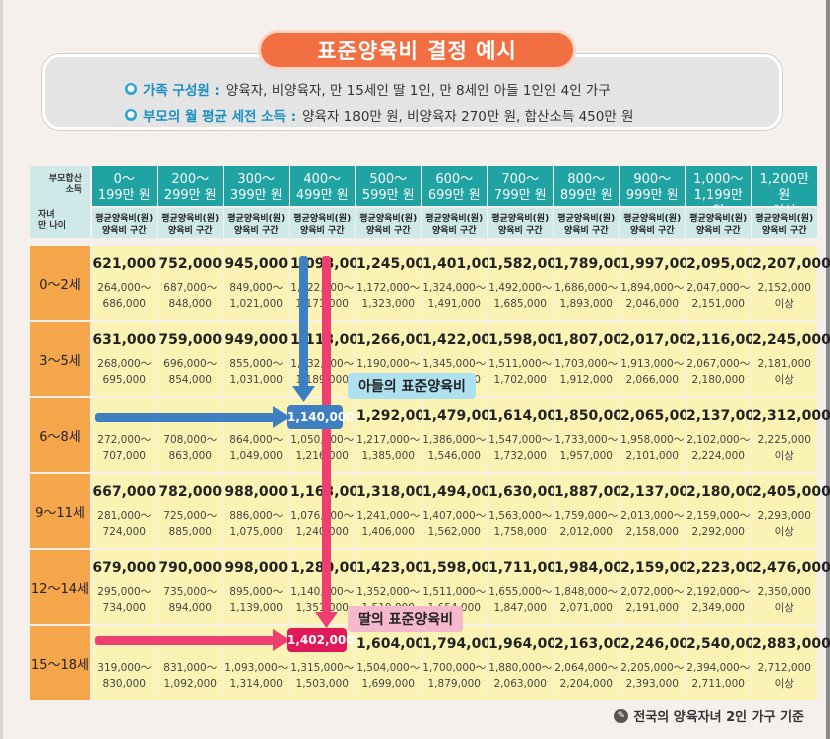 The image size is (830, 739). I want to click on cost-range: 687,000～ 848,000, so click(190, 296).